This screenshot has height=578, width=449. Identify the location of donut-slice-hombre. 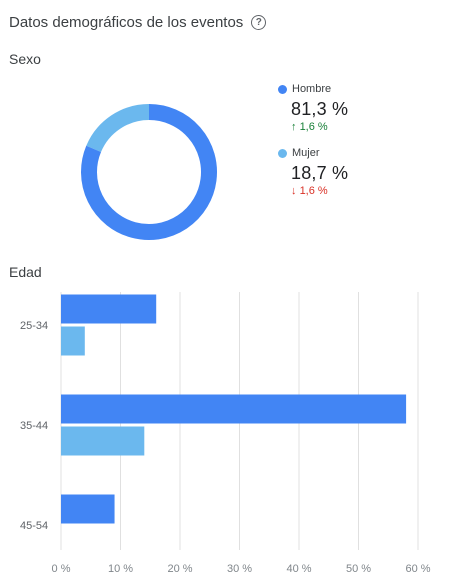
(149, 172).